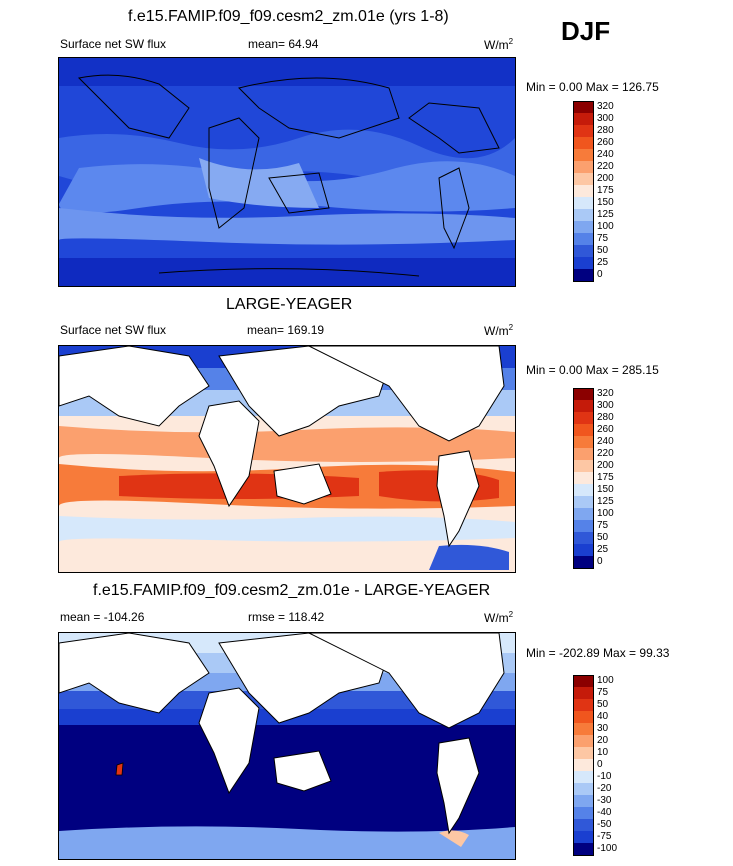  What do you see at coordinates (283, 44) in the screenshot?
I see `panel1-mean: mean= 64.94` at bounding box center [283, 44].